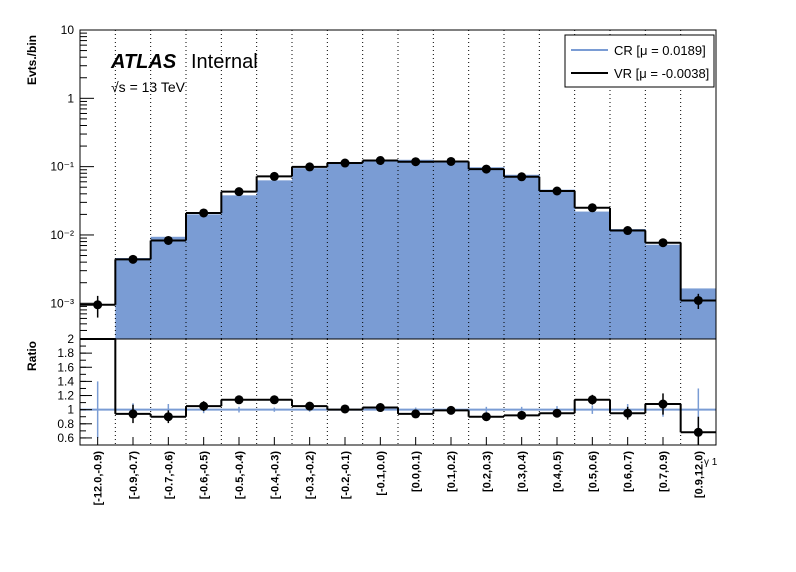  What do you see at coordinates (558, 471) in the screenshot?
I see `x-bin-label: [0.4,0.5)` at bounding box center [558, 471].